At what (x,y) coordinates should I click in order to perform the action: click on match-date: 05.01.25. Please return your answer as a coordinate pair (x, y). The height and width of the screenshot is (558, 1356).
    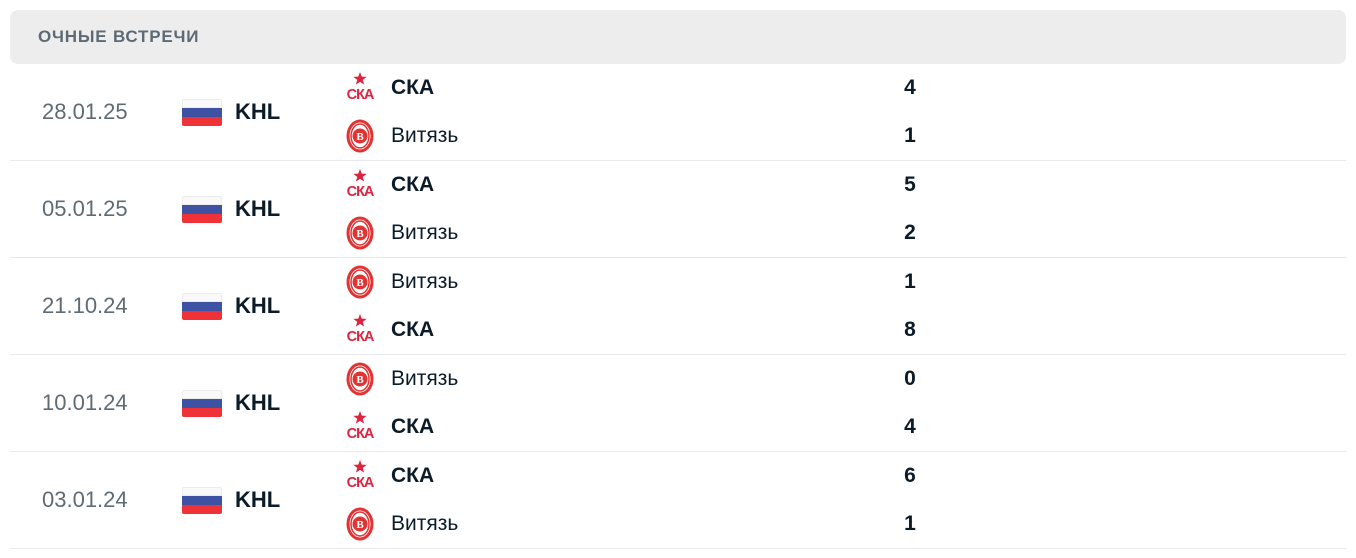
    Looking at the image, I should click on (85, 208).